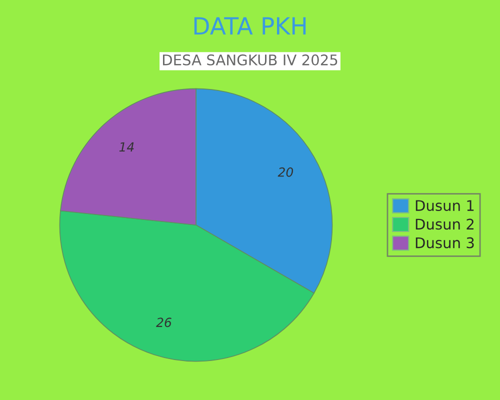 The image size is (500, 400). Describe the element at coordinates (250, 26) in the screenshot. I see `chart-title: DATA PKH` at that location.